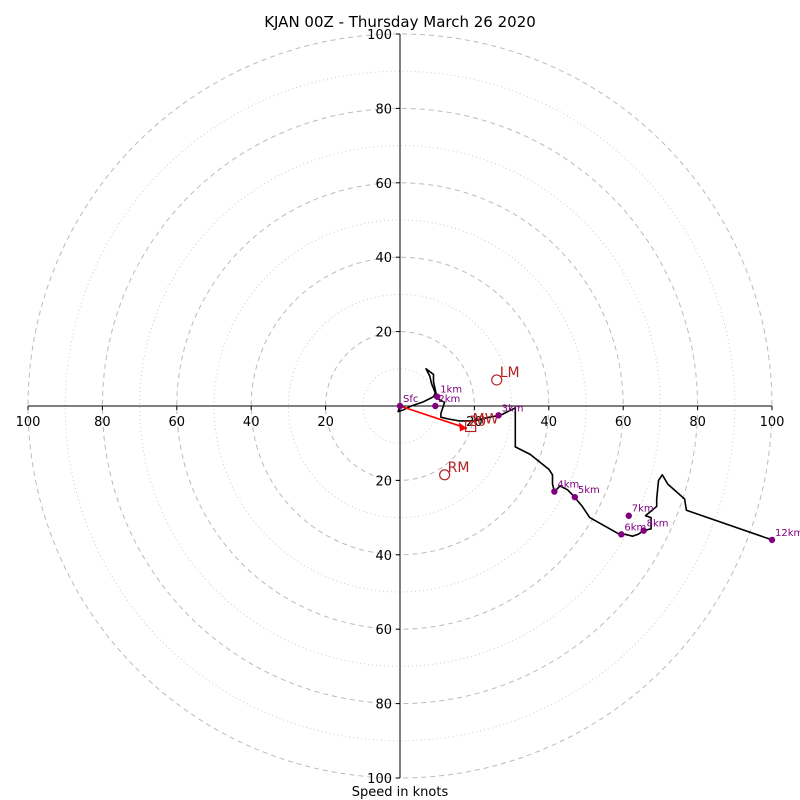 This screenshot has width=800, height=800. I want to click on bulk-shear-arrowhead, so click(462, 427).